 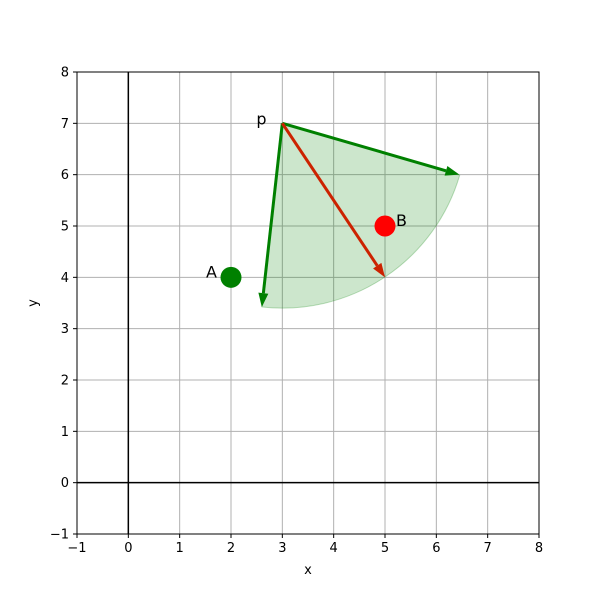 What do you see at coordinates (334, 548) in the screenshot?
I see `x-tick-label: 4` at bounding box center [334, 548].